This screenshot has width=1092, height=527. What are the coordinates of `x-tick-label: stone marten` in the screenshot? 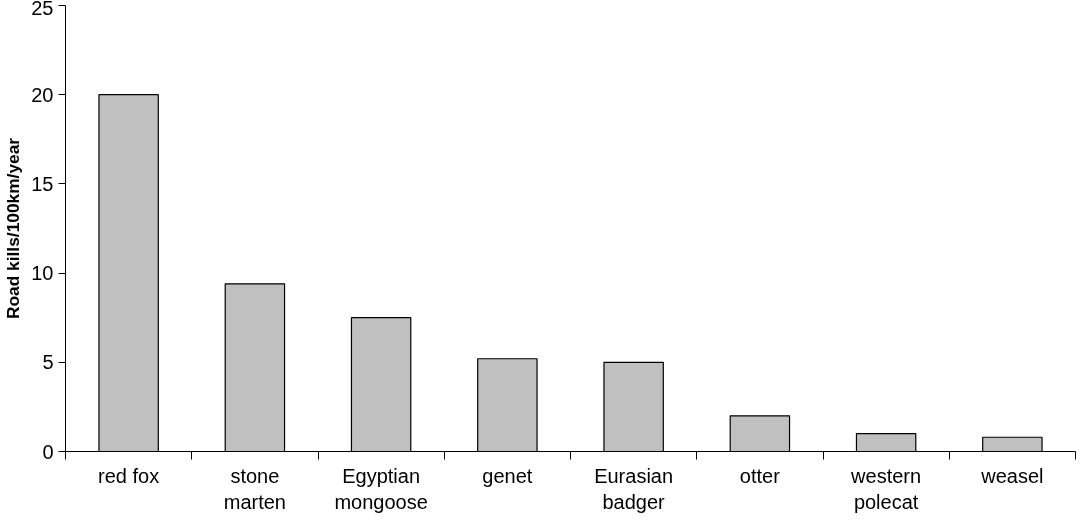 It's located at (254, 488).